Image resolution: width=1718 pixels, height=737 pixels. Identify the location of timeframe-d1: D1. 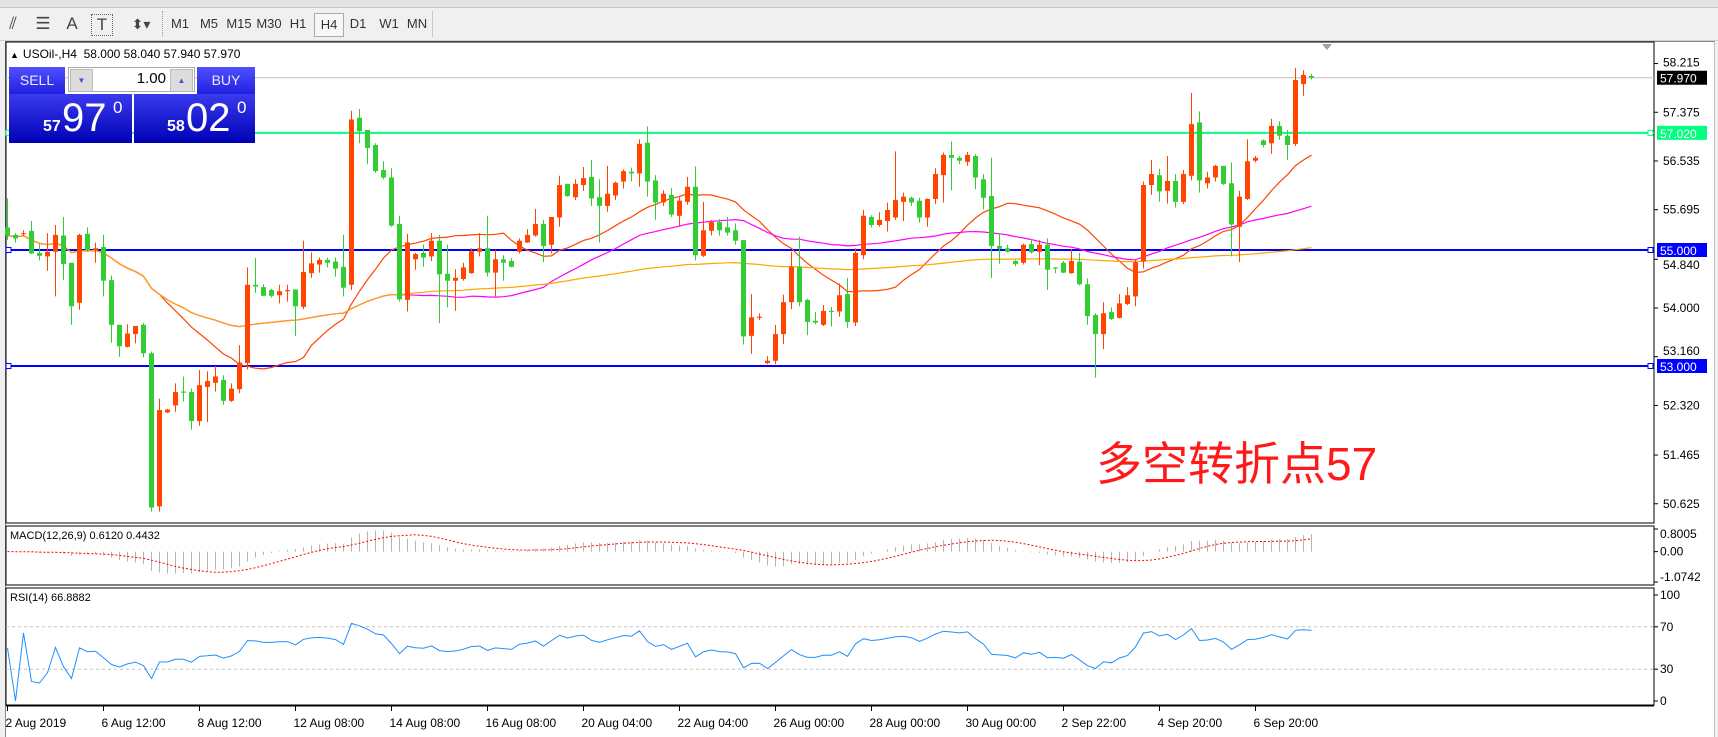
(358, 23).